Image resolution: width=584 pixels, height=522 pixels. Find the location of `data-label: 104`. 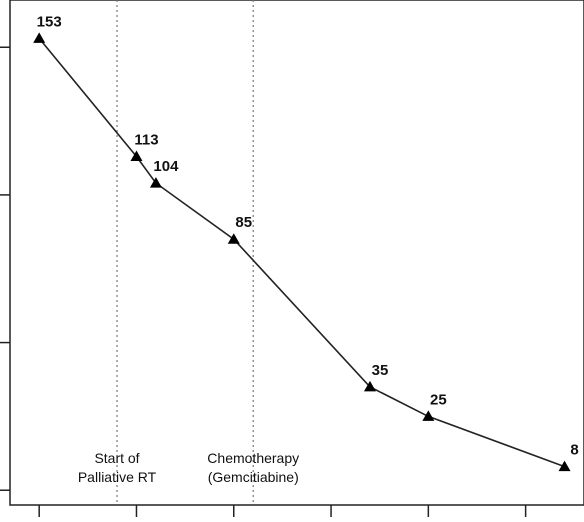

data-label: 104 is located at coordinates (166, 166).